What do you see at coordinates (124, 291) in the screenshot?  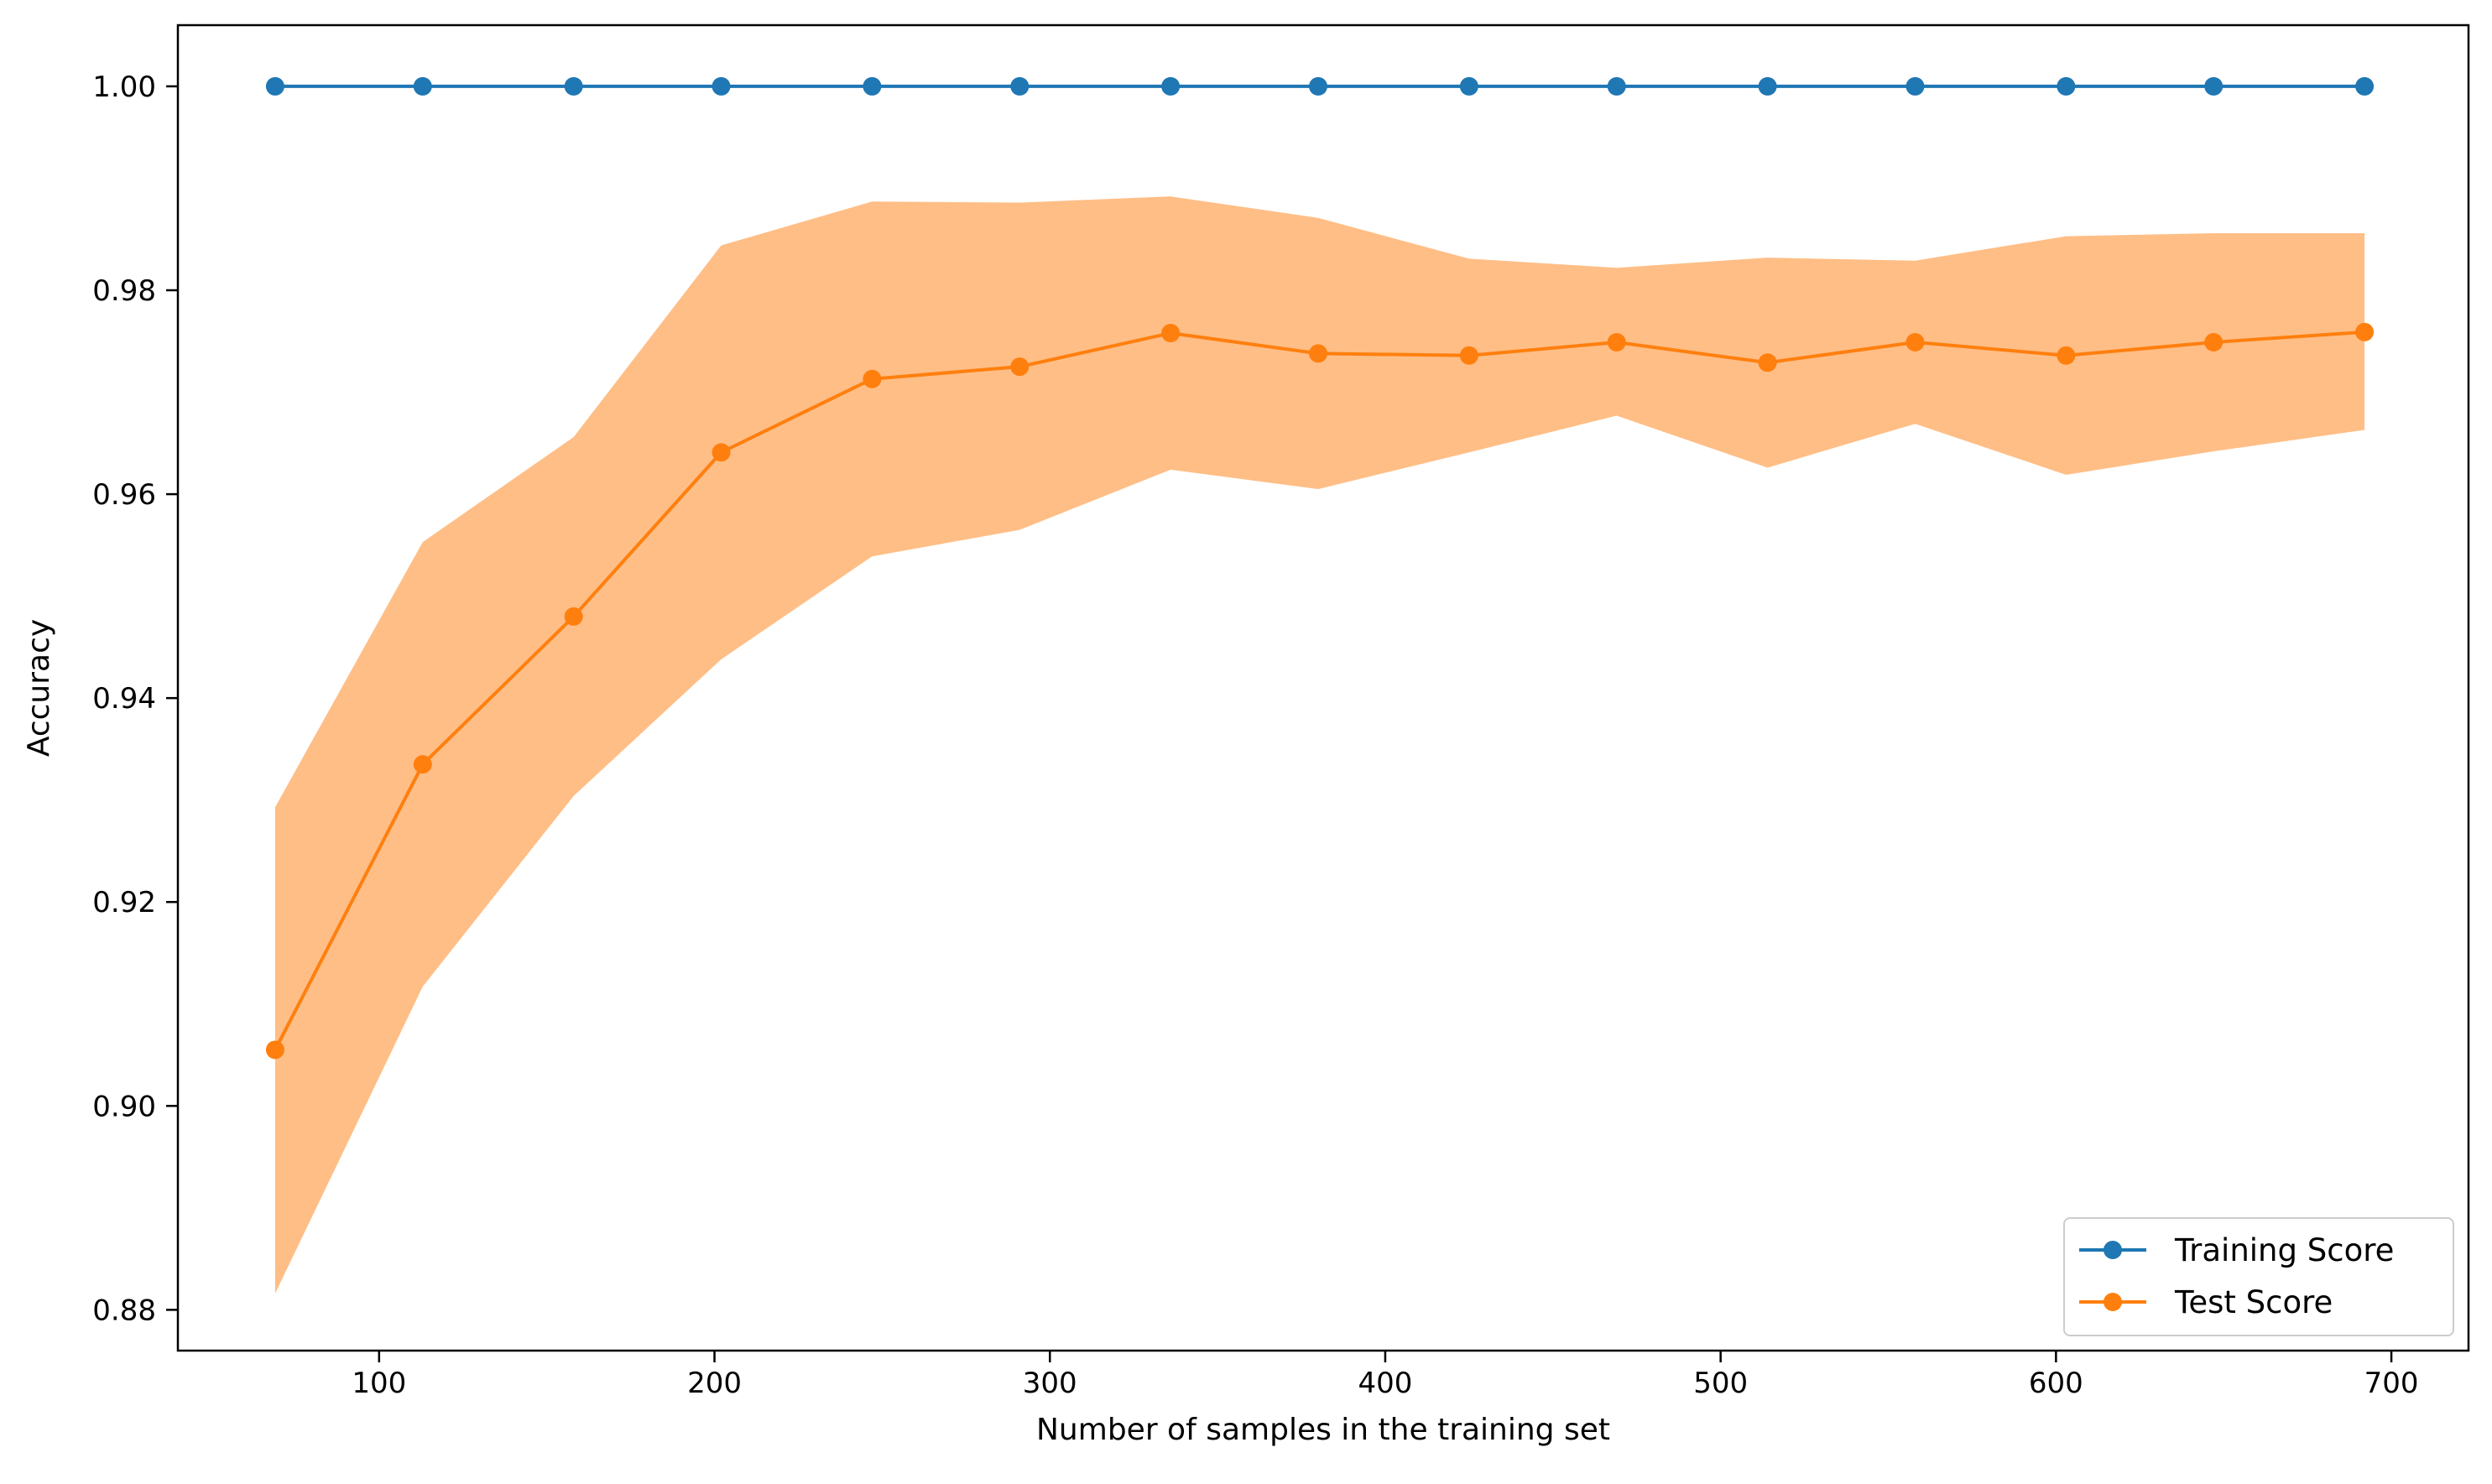 I see `y-tick-label: 0.98` at bounding box center [124, 291].